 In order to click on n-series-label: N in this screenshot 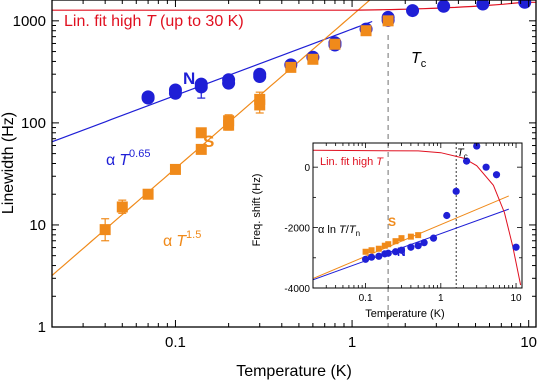, I will do `click(189, 78)`.